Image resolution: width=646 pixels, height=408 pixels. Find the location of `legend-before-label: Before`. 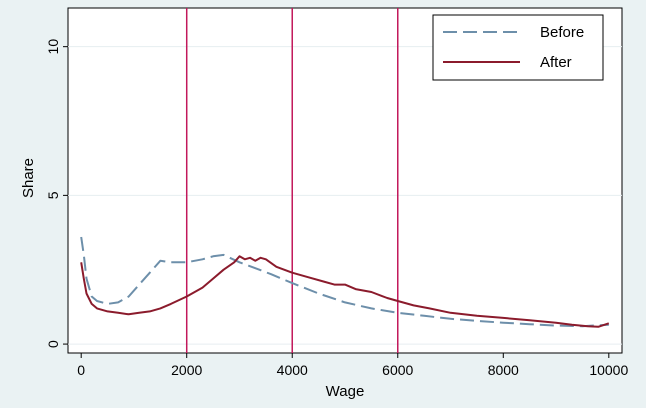

legend-before-label: Before is located at coordinates (562, 32).